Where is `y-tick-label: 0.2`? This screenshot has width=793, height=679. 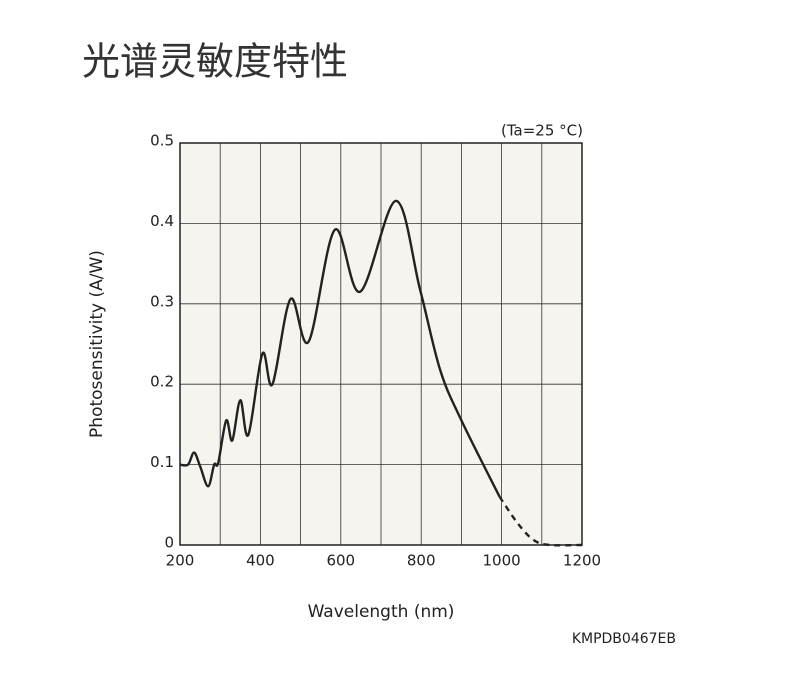 y-tick-label: 0.2 is located at coordinates (162, 382).